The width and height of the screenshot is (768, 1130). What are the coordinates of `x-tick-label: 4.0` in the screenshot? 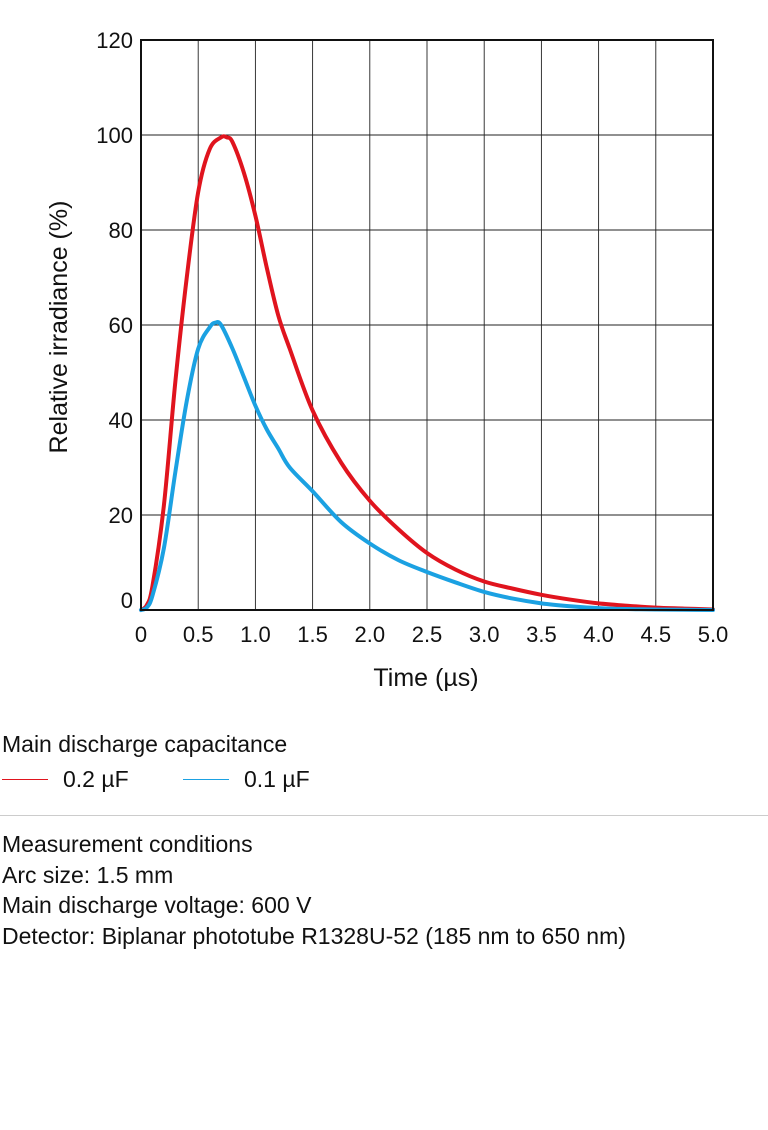 It's located at (598, 634).